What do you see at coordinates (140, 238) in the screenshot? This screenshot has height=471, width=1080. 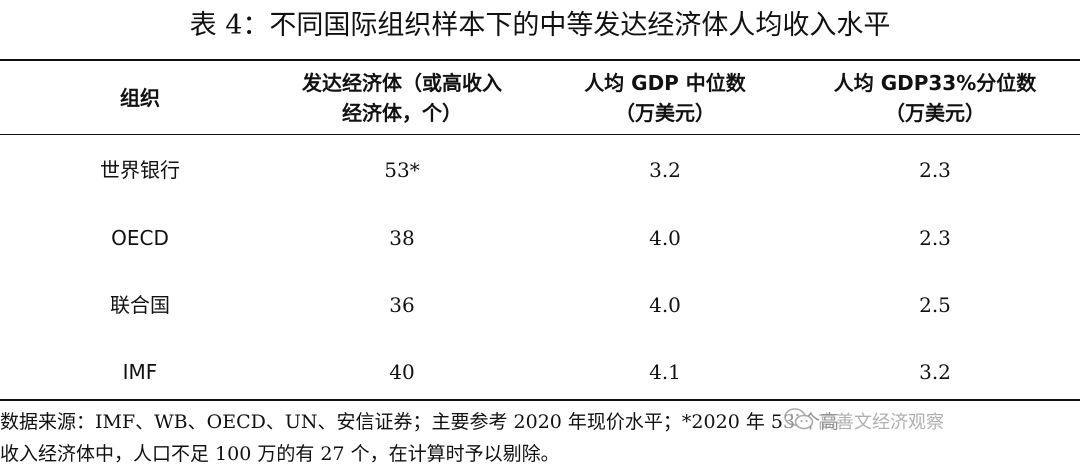 I see `table-row-org: OECD` at bounding box center [140, 238].